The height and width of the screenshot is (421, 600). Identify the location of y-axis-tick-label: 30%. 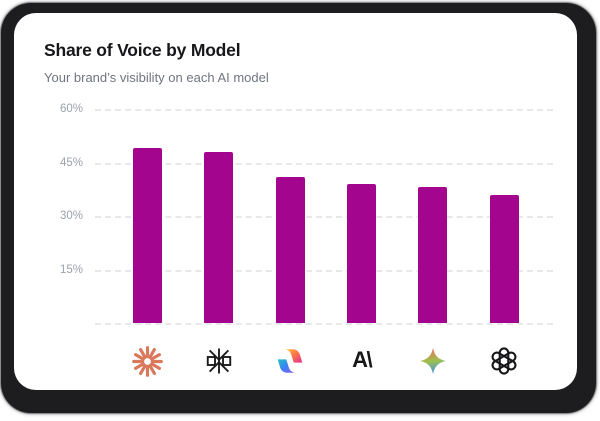
(71, 216).